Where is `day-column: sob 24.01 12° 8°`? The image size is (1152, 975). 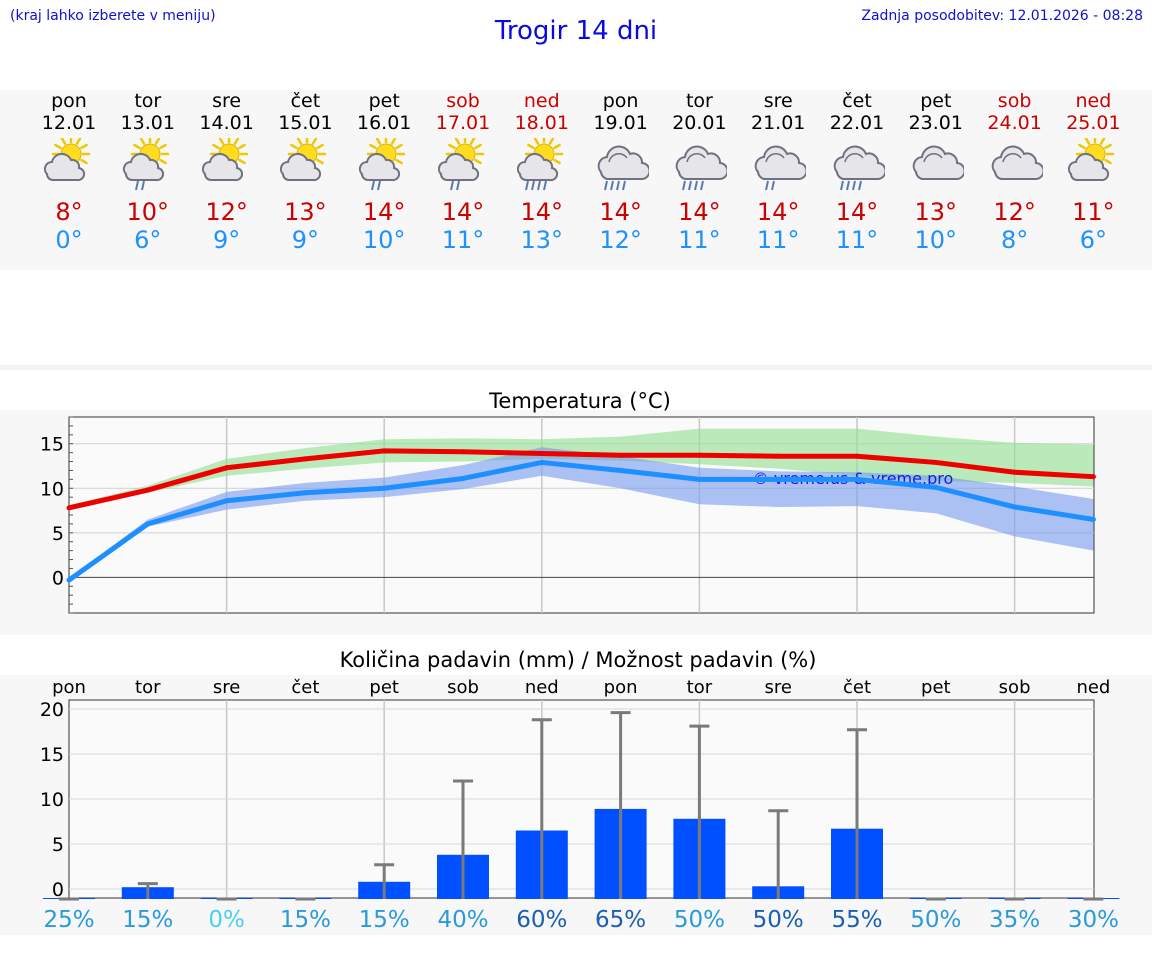
day-column: sob 24.01 12° 8° is located at coordinates (1015, 172).